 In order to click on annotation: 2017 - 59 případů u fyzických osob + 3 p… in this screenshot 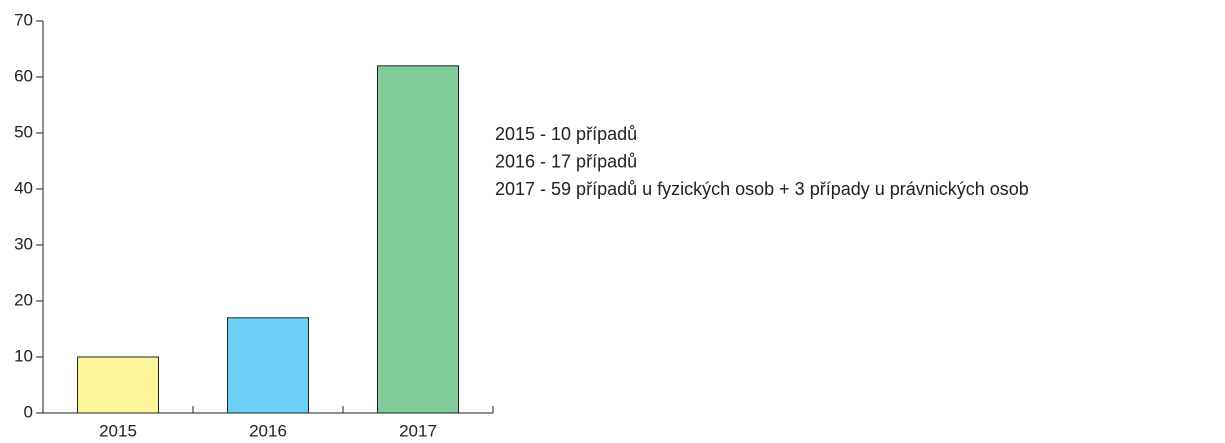, I will do `click(762, 189)`.